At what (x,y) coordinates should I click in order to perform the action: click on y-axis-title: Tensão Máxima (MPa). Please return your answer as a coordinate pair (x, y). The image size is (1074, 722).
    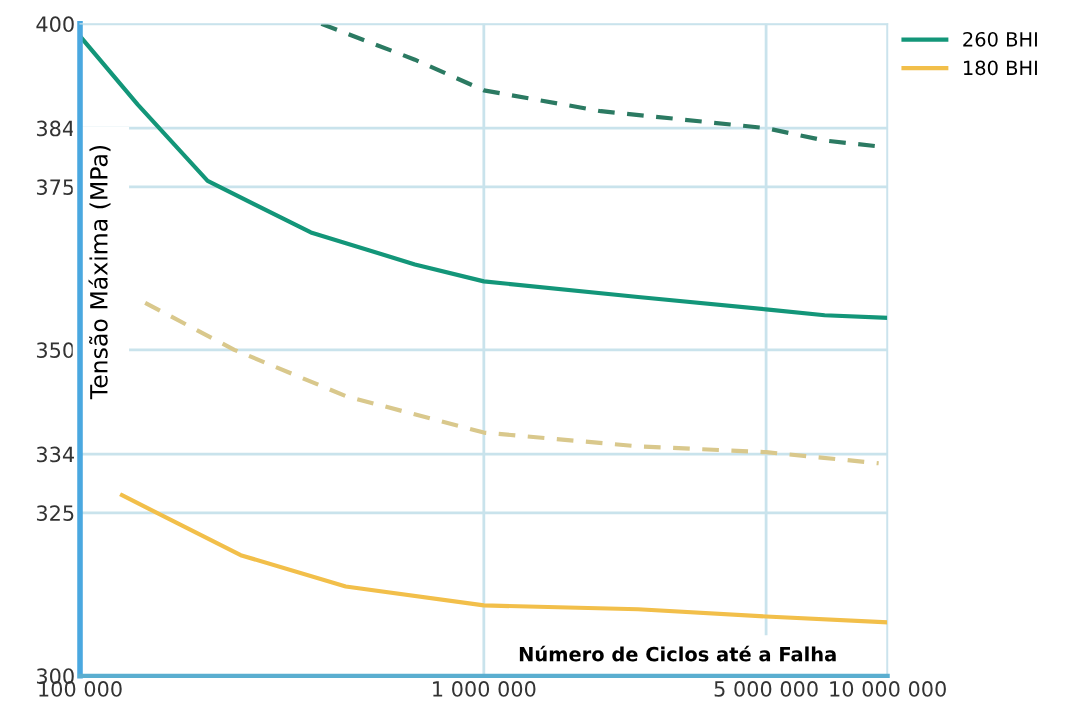
    Looking at the image, I should click on (99, 272).